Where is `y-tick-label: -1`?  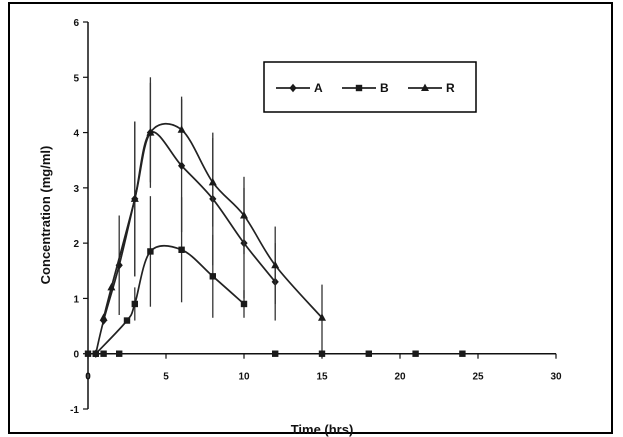 y-tick-label: -1 is located at coordinates (74, 410).